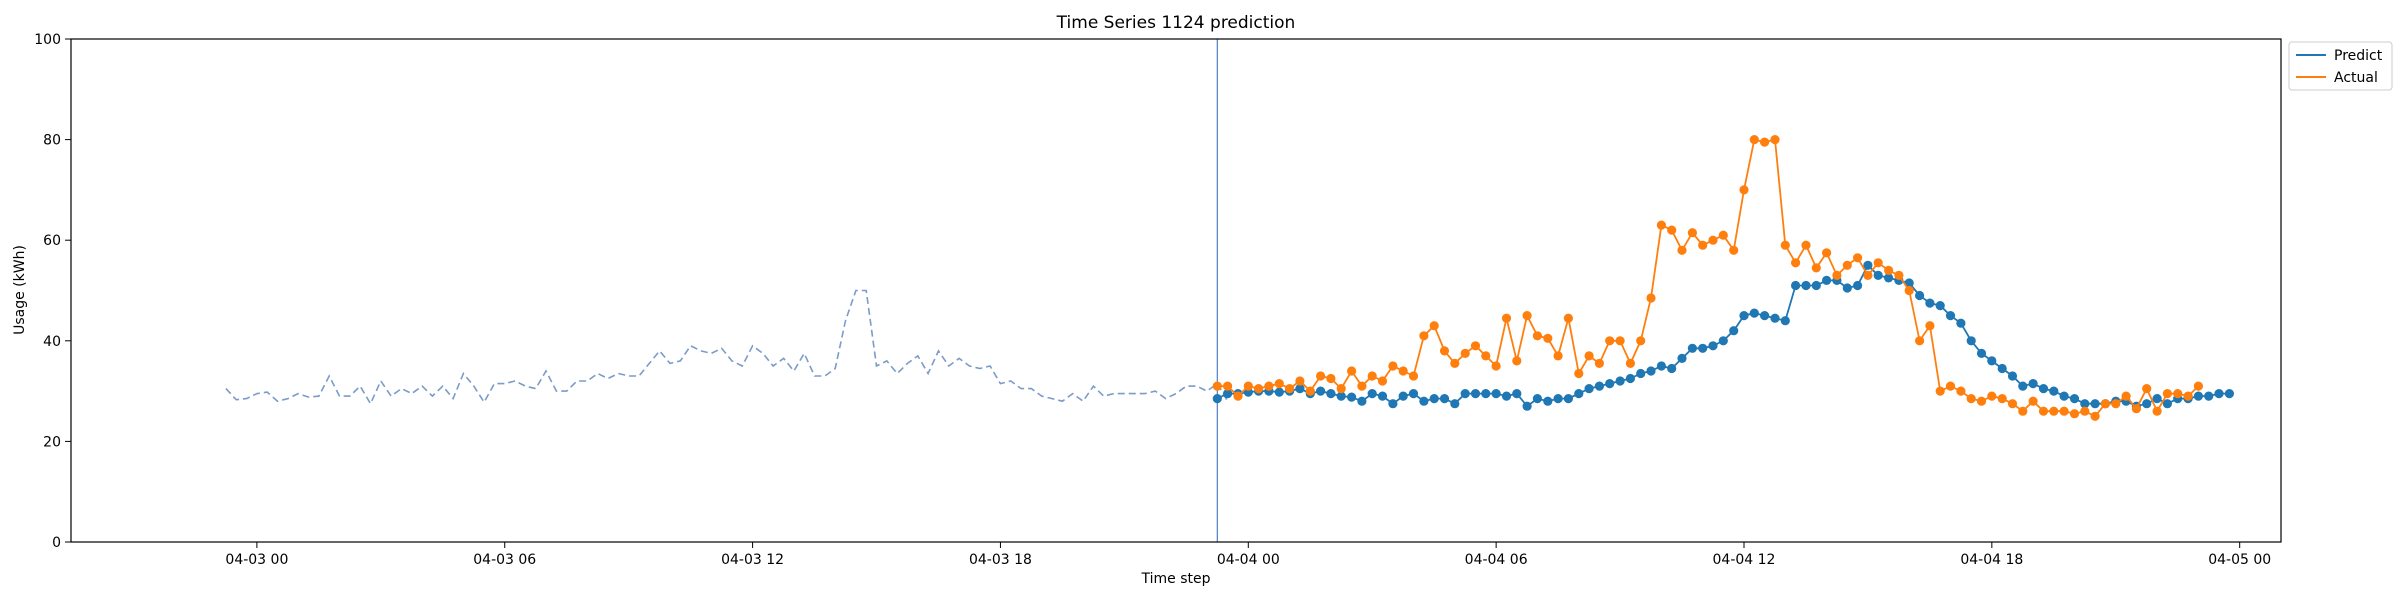 This screenshot has width=2400, height=600. Describe the element at coordinates (52, 342) in the screenshot. I see `y-tick-label: 40` at that location.